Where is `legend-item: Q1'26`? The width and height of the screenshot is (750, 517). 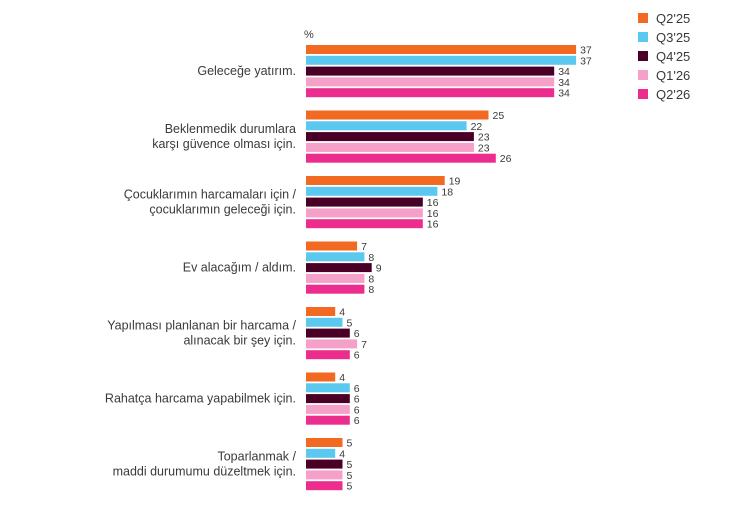 legend-item: Q1'26 is located at coordinates (664, 75).